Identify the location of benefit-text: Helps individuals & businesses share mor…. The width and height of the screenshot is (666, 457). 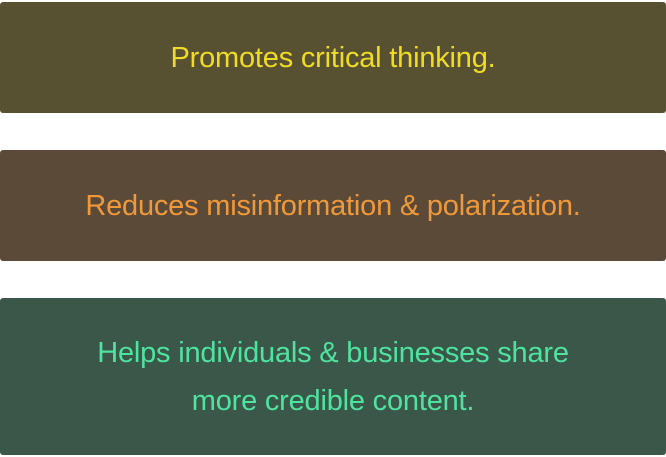
(333, 377).